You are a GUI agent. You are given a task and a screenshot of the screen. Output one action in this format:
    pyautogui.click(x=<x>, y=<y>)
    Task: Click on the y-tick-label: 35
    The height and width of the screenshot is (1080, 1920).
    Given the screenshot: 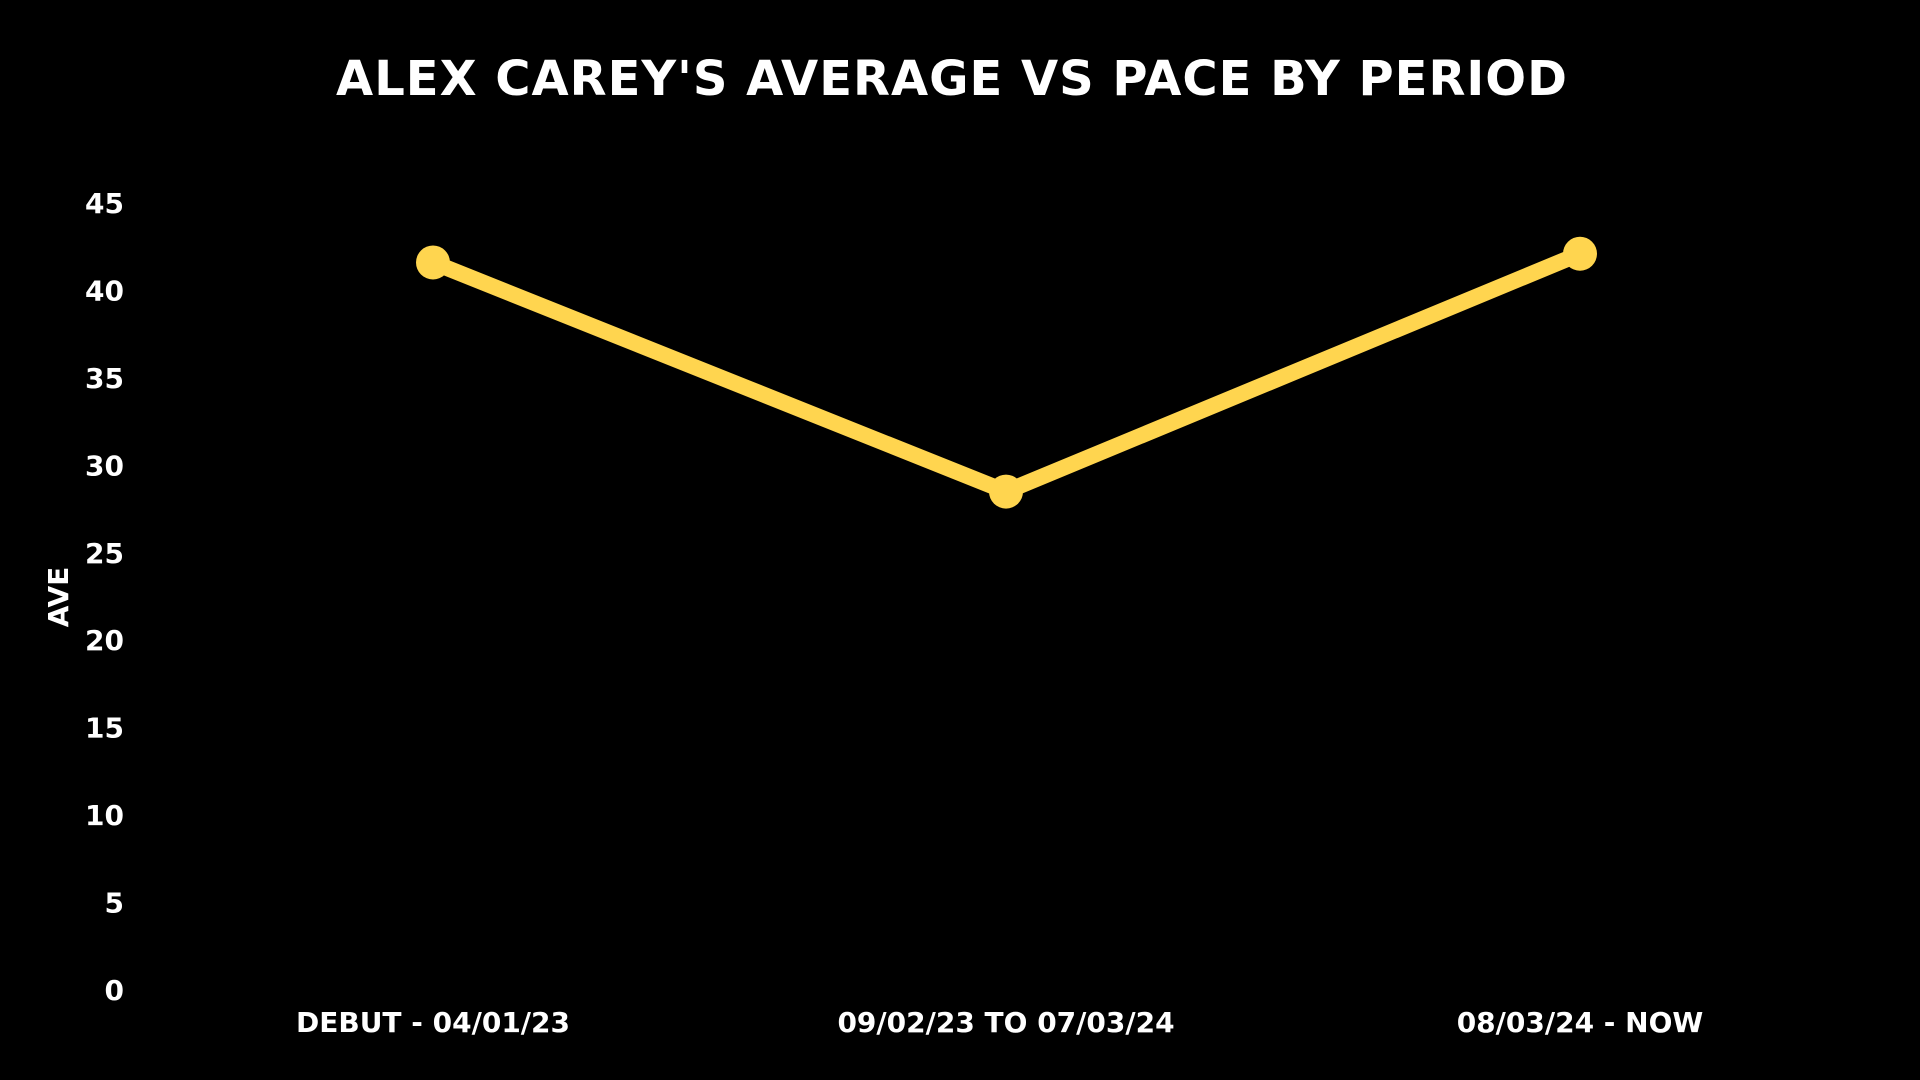 What is the action you would take?
    pyautogui.click(x=104, y=378)
    